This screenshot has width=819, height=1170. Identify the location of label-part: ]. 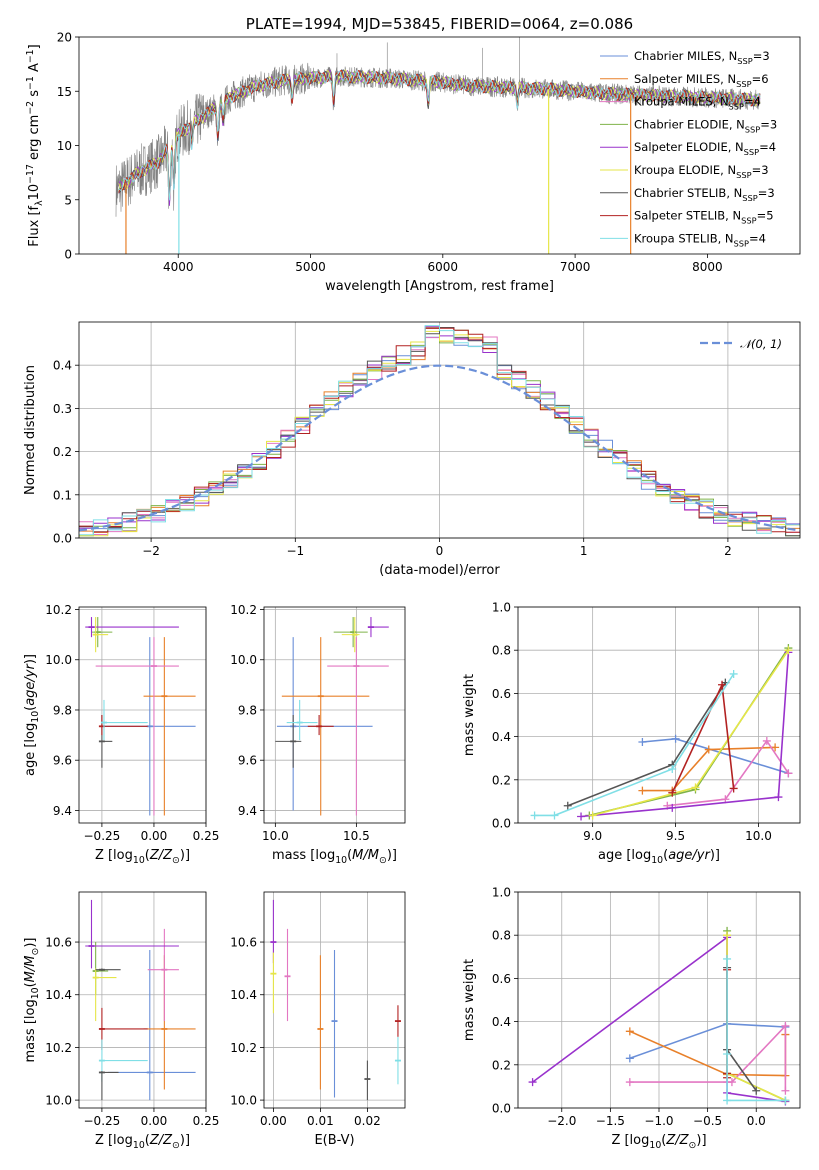
(34, 46).